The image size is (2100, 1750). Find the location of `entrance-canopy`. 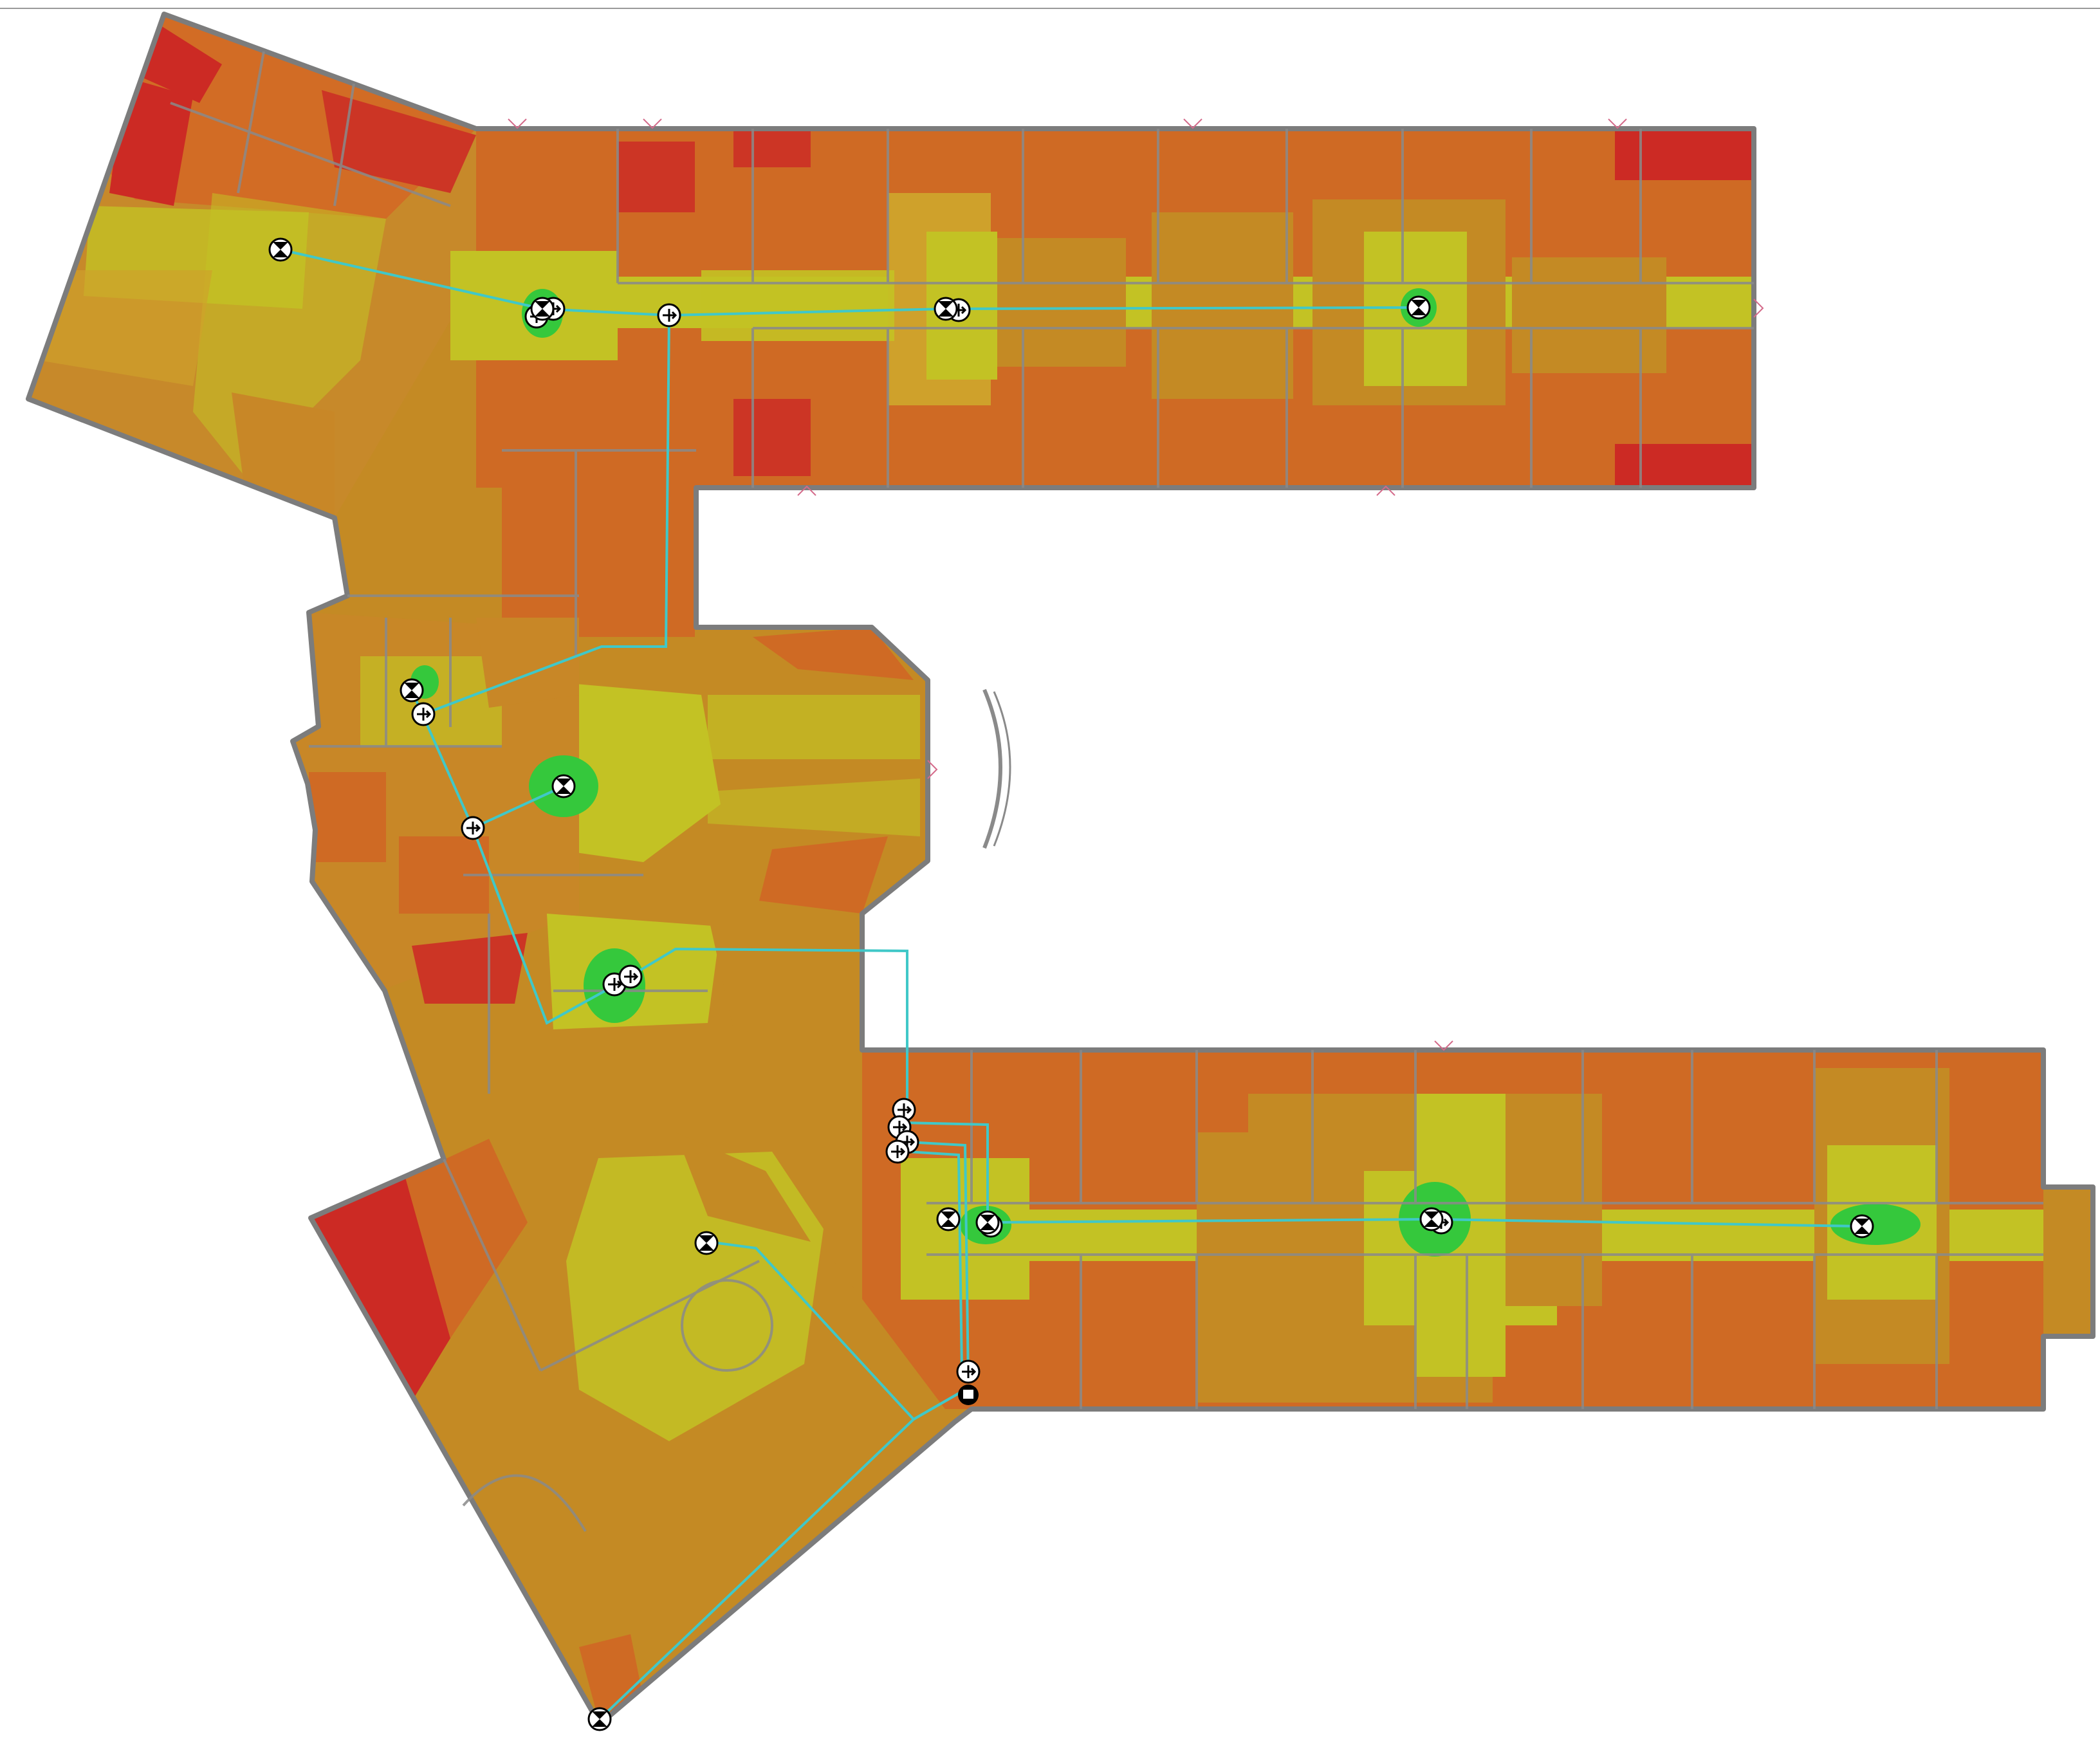

entrance-canopy is located at coordinates (992, 769).